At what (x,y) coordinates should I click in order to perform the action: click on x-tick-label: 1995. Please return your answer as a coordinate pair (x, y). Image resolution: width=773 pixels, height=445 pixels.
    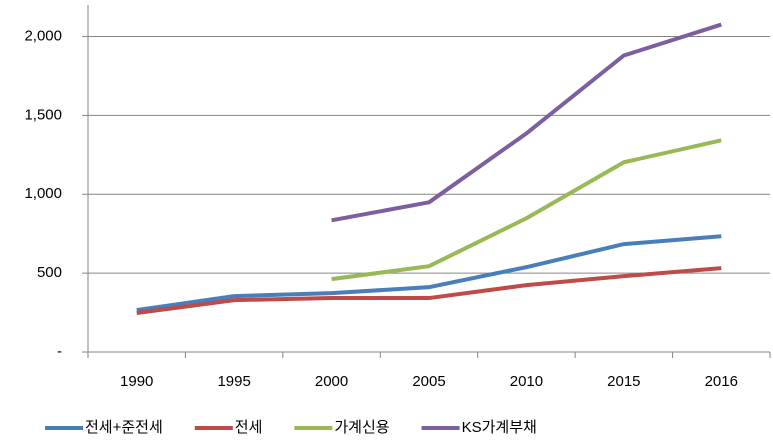
    Looking at the image, I should click on (233, 381).